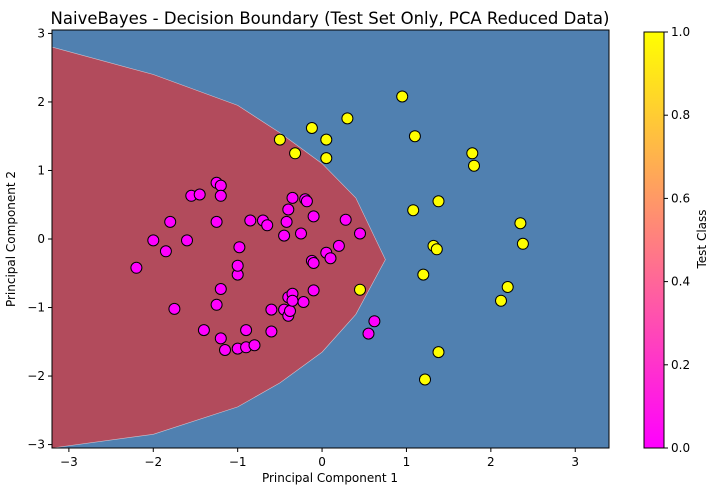 This screenshot has width=706, height=485. I want to click on y-axis-ticks: −3 −2 −1 0 1 2 3, so click(39, 239).